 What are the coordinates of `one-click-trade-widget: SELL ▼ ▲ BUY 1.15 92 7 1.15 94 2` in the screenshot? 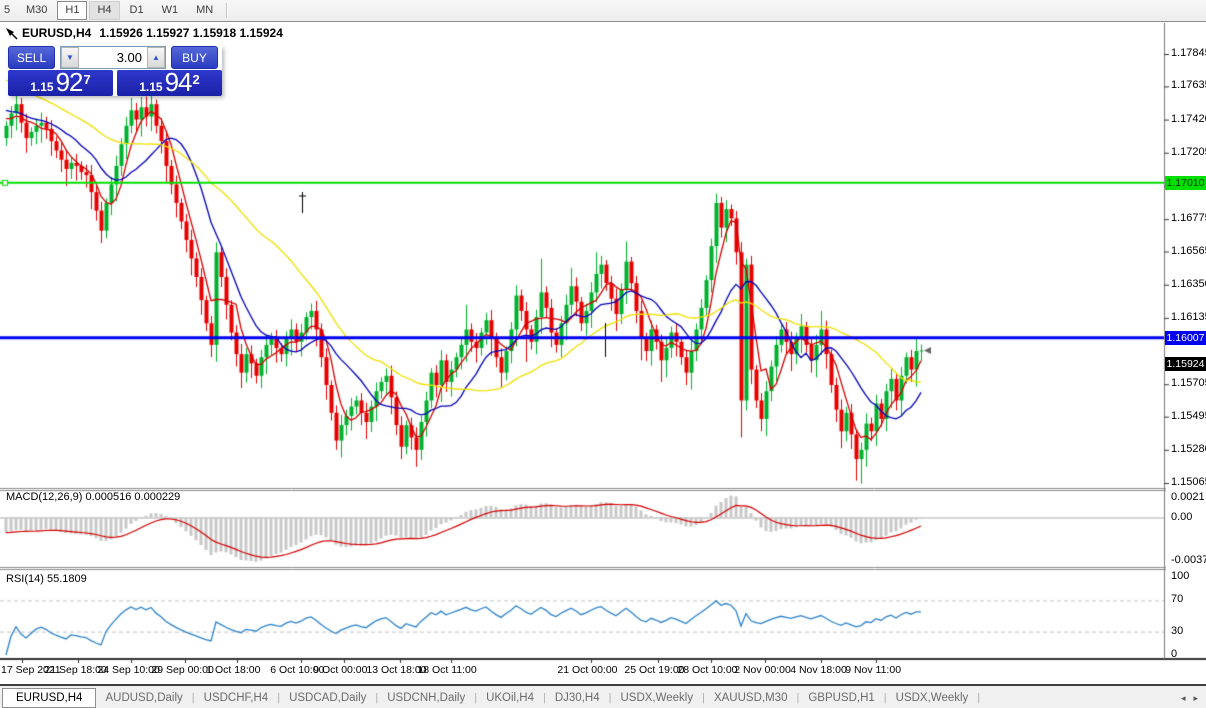 It's located at (115, 71).